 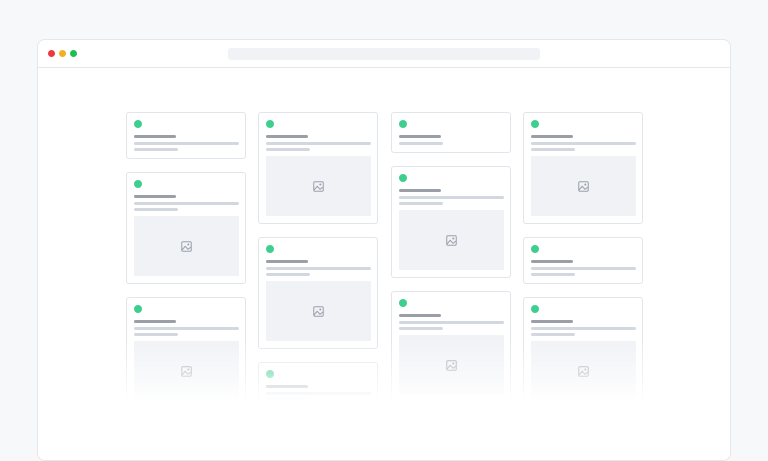 What do you see at coordinates (62, 53) in the screenshot?
I see `minimize-button` at bounding box center [62, 53].